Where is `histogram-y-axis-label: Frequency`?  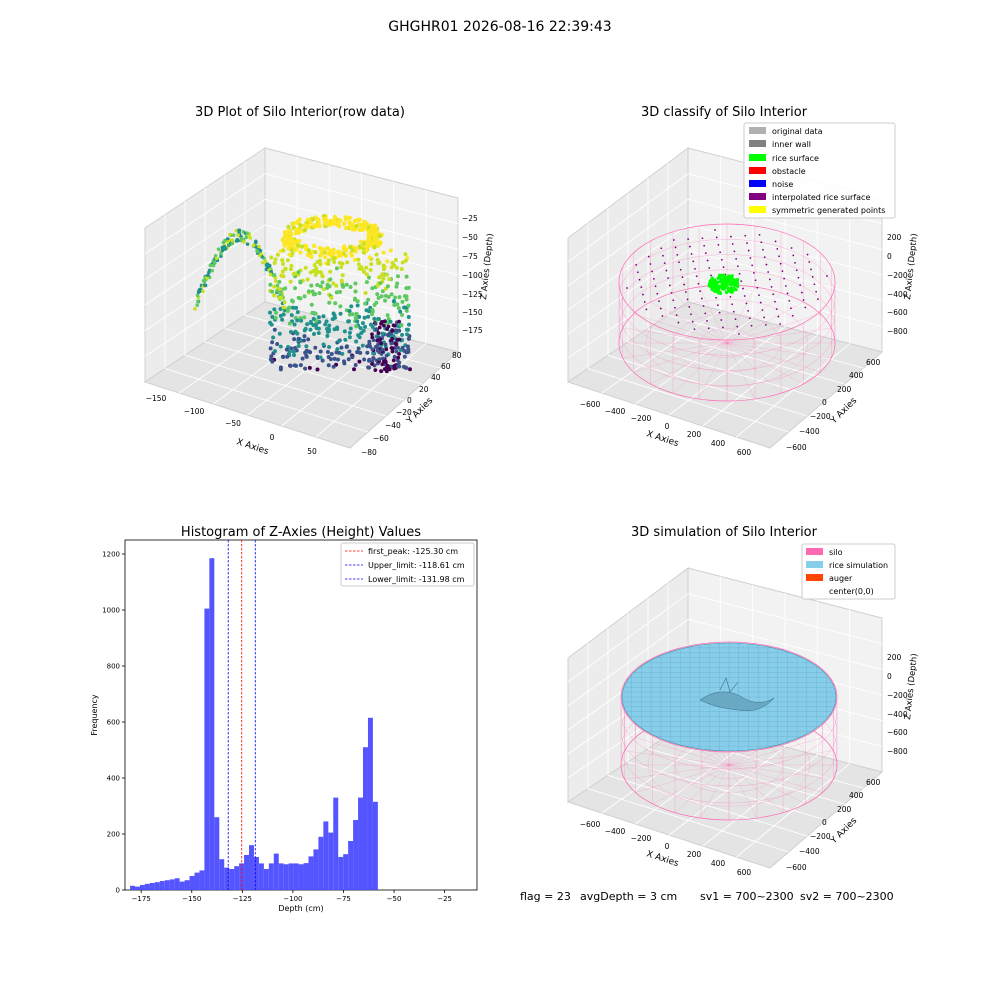 histogram-y-axis-label: Frequency is located at coordinates (94, 715).